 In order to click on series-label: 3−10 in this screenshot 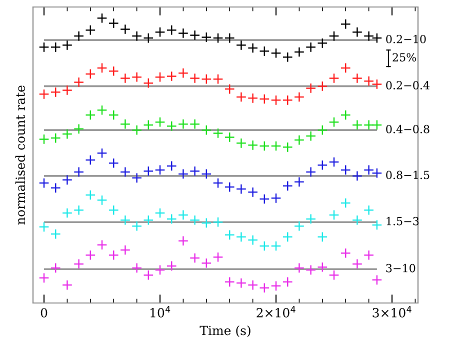, I will do `click(401, 268)`.